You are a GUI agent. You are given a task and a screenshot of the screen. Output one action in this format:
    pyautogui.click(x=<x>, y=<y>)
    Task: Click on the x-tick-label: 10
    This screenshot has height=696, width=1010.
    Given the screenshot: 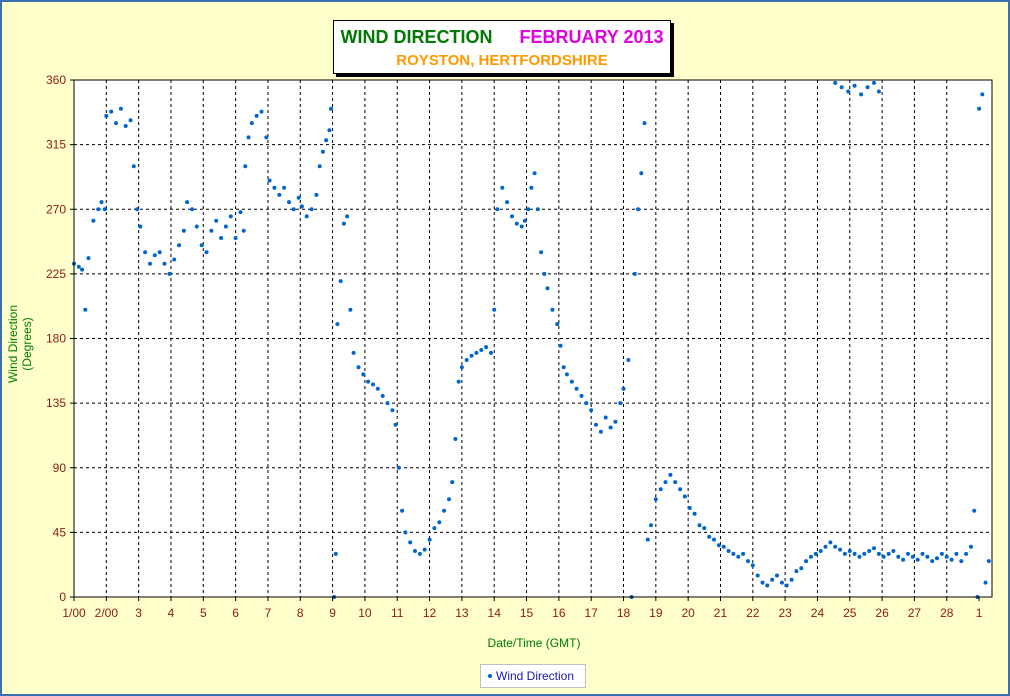 What is the action you would take?
    pyautogui.click(x=365, y=613)
    